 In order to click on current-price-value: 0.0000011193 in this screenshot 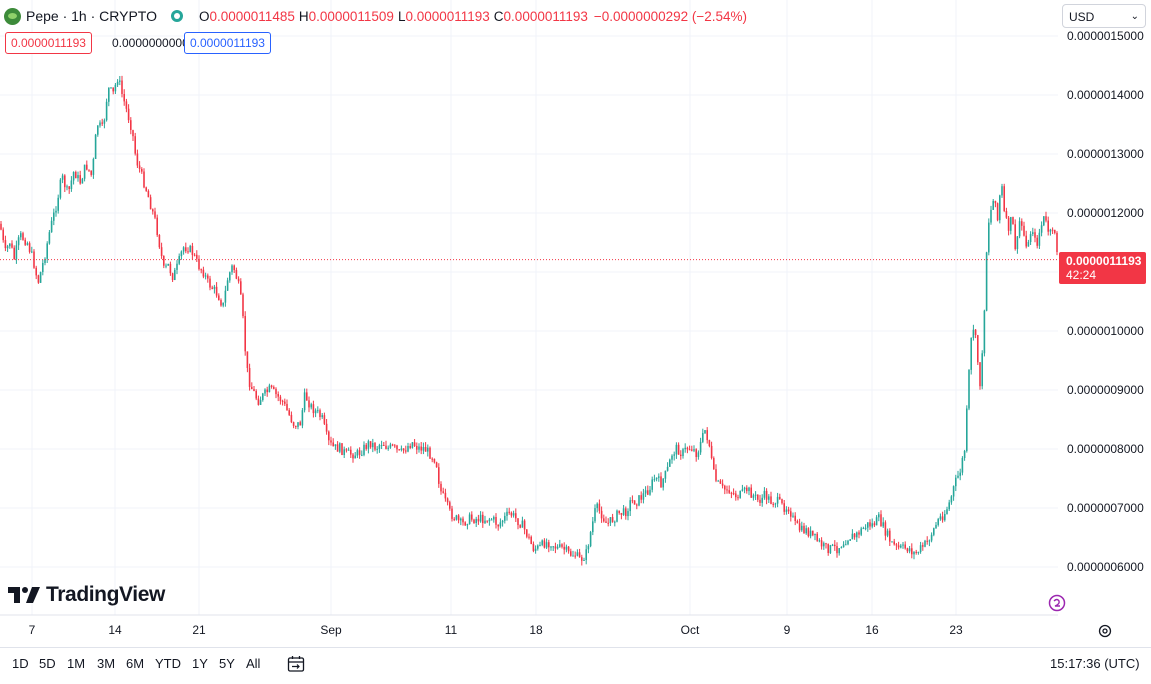, I will do `click(1104, 261)`.